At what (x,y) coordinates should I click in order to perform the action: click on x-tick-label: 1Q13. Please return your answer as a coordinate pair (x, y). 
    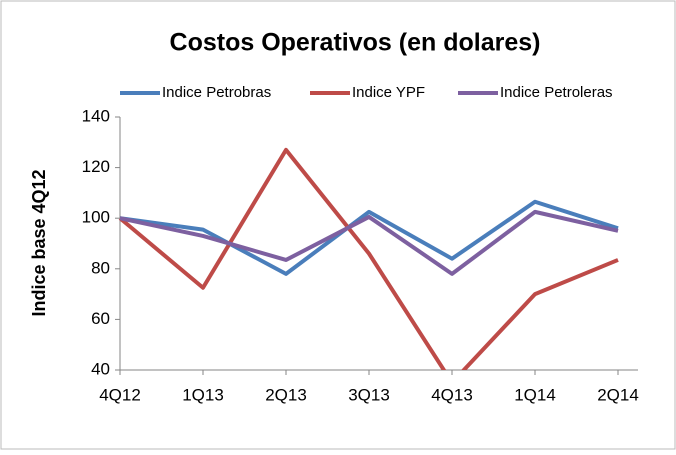
    Looking at the image, I should click on (203, 394).